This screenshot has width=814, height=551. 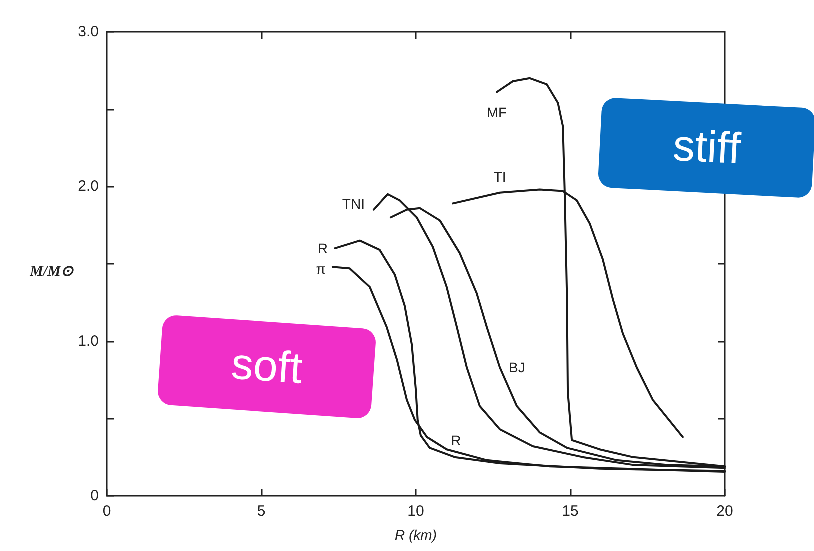 What do you see at coordinates (706, 148) in the screenshot?
I see `tag-sticker: stiff` at bounding box center [706, 148].